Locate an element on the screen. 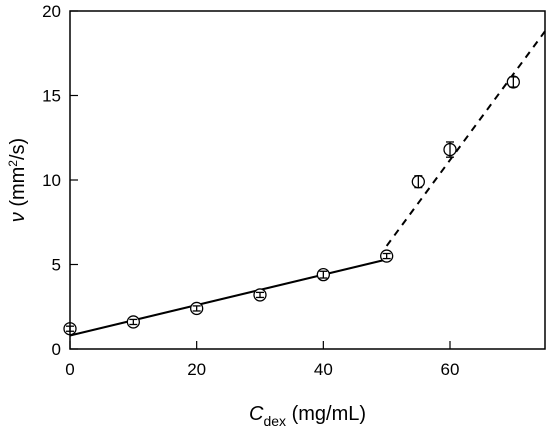 This screenshot has height=439, width=550. x-tick-label: 20 is located at coordinates (196, 369).